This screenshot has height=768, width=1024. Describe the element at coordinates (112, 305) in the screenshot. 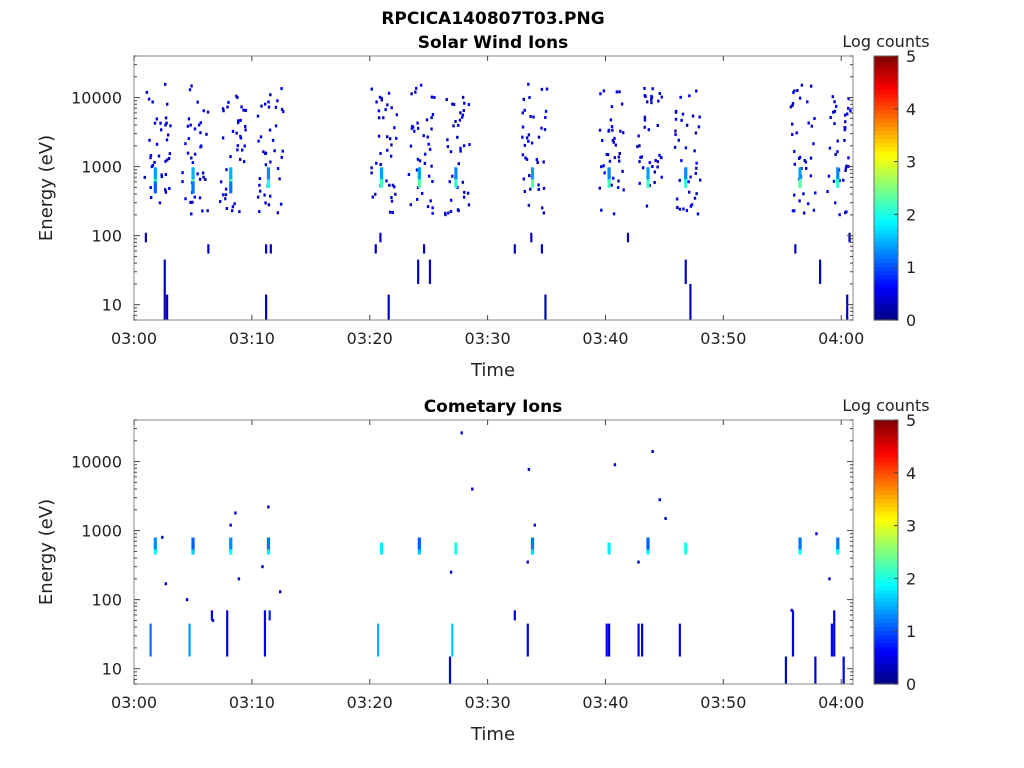

I see `y-tick-label: 10` at that location.